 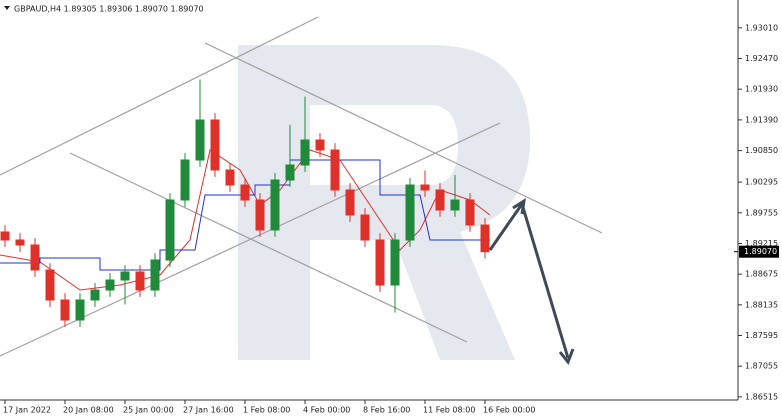 I want to click on x-tick-label: 8 Feb 16:00, so click(x=386, y=410).